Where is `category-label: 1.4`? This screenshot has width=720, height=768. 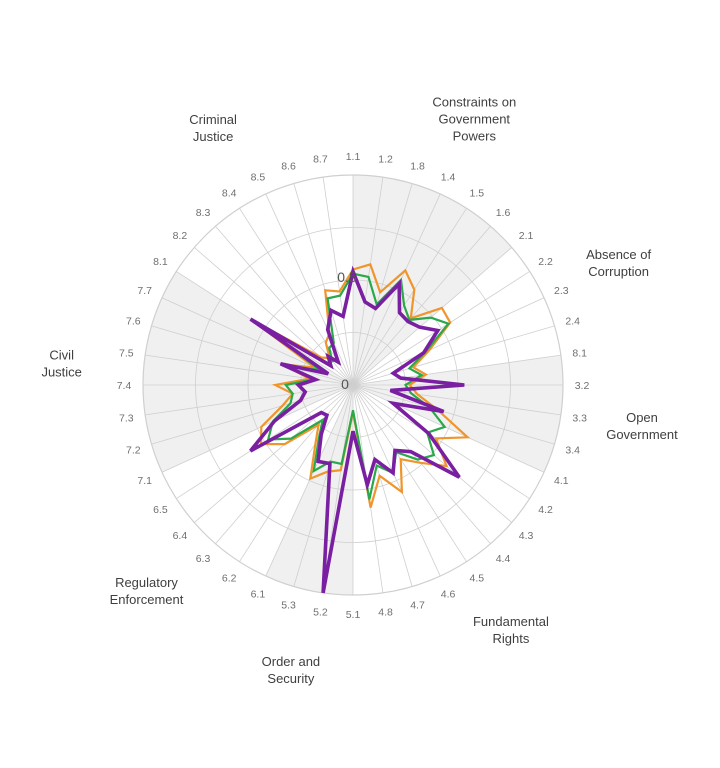
category-label: 1.4 is located at coordinates (448, 178).